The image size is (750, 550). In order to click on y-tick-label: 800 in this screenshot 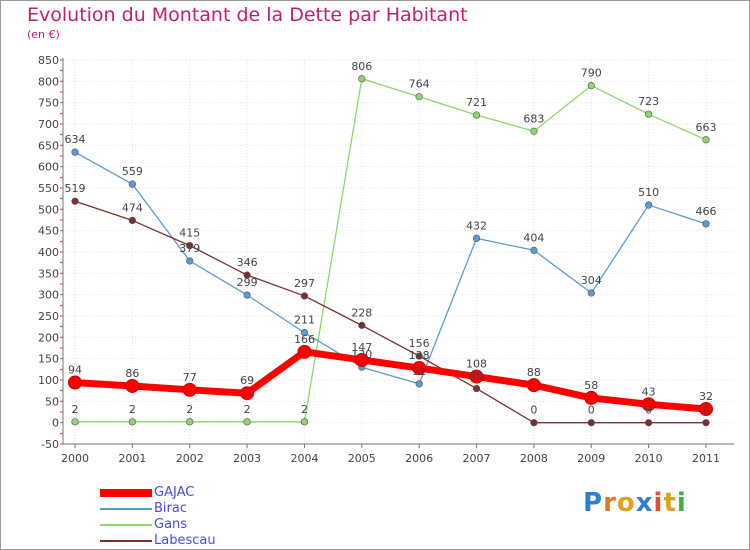, I will do `click(48, 81)`.